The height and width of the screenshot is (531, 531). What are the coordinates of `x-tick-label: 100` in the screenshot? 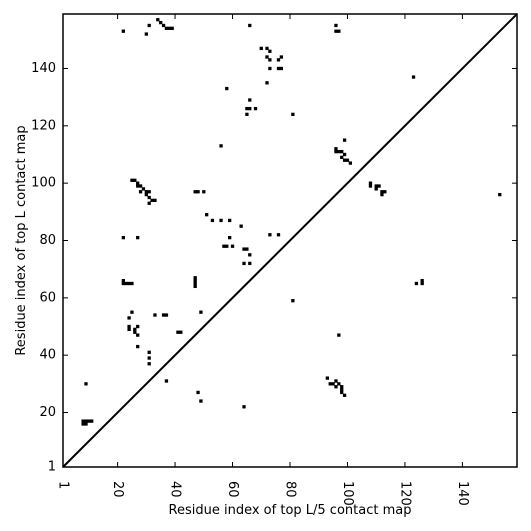 It's located at (347, 493).